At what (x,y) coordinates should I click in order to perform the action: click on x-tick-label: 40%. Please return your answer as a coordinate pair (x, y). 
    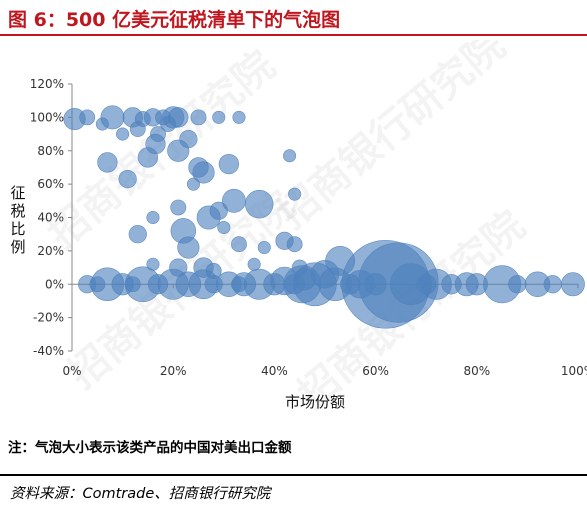
    Looking at the image, I should click on (274, 371).